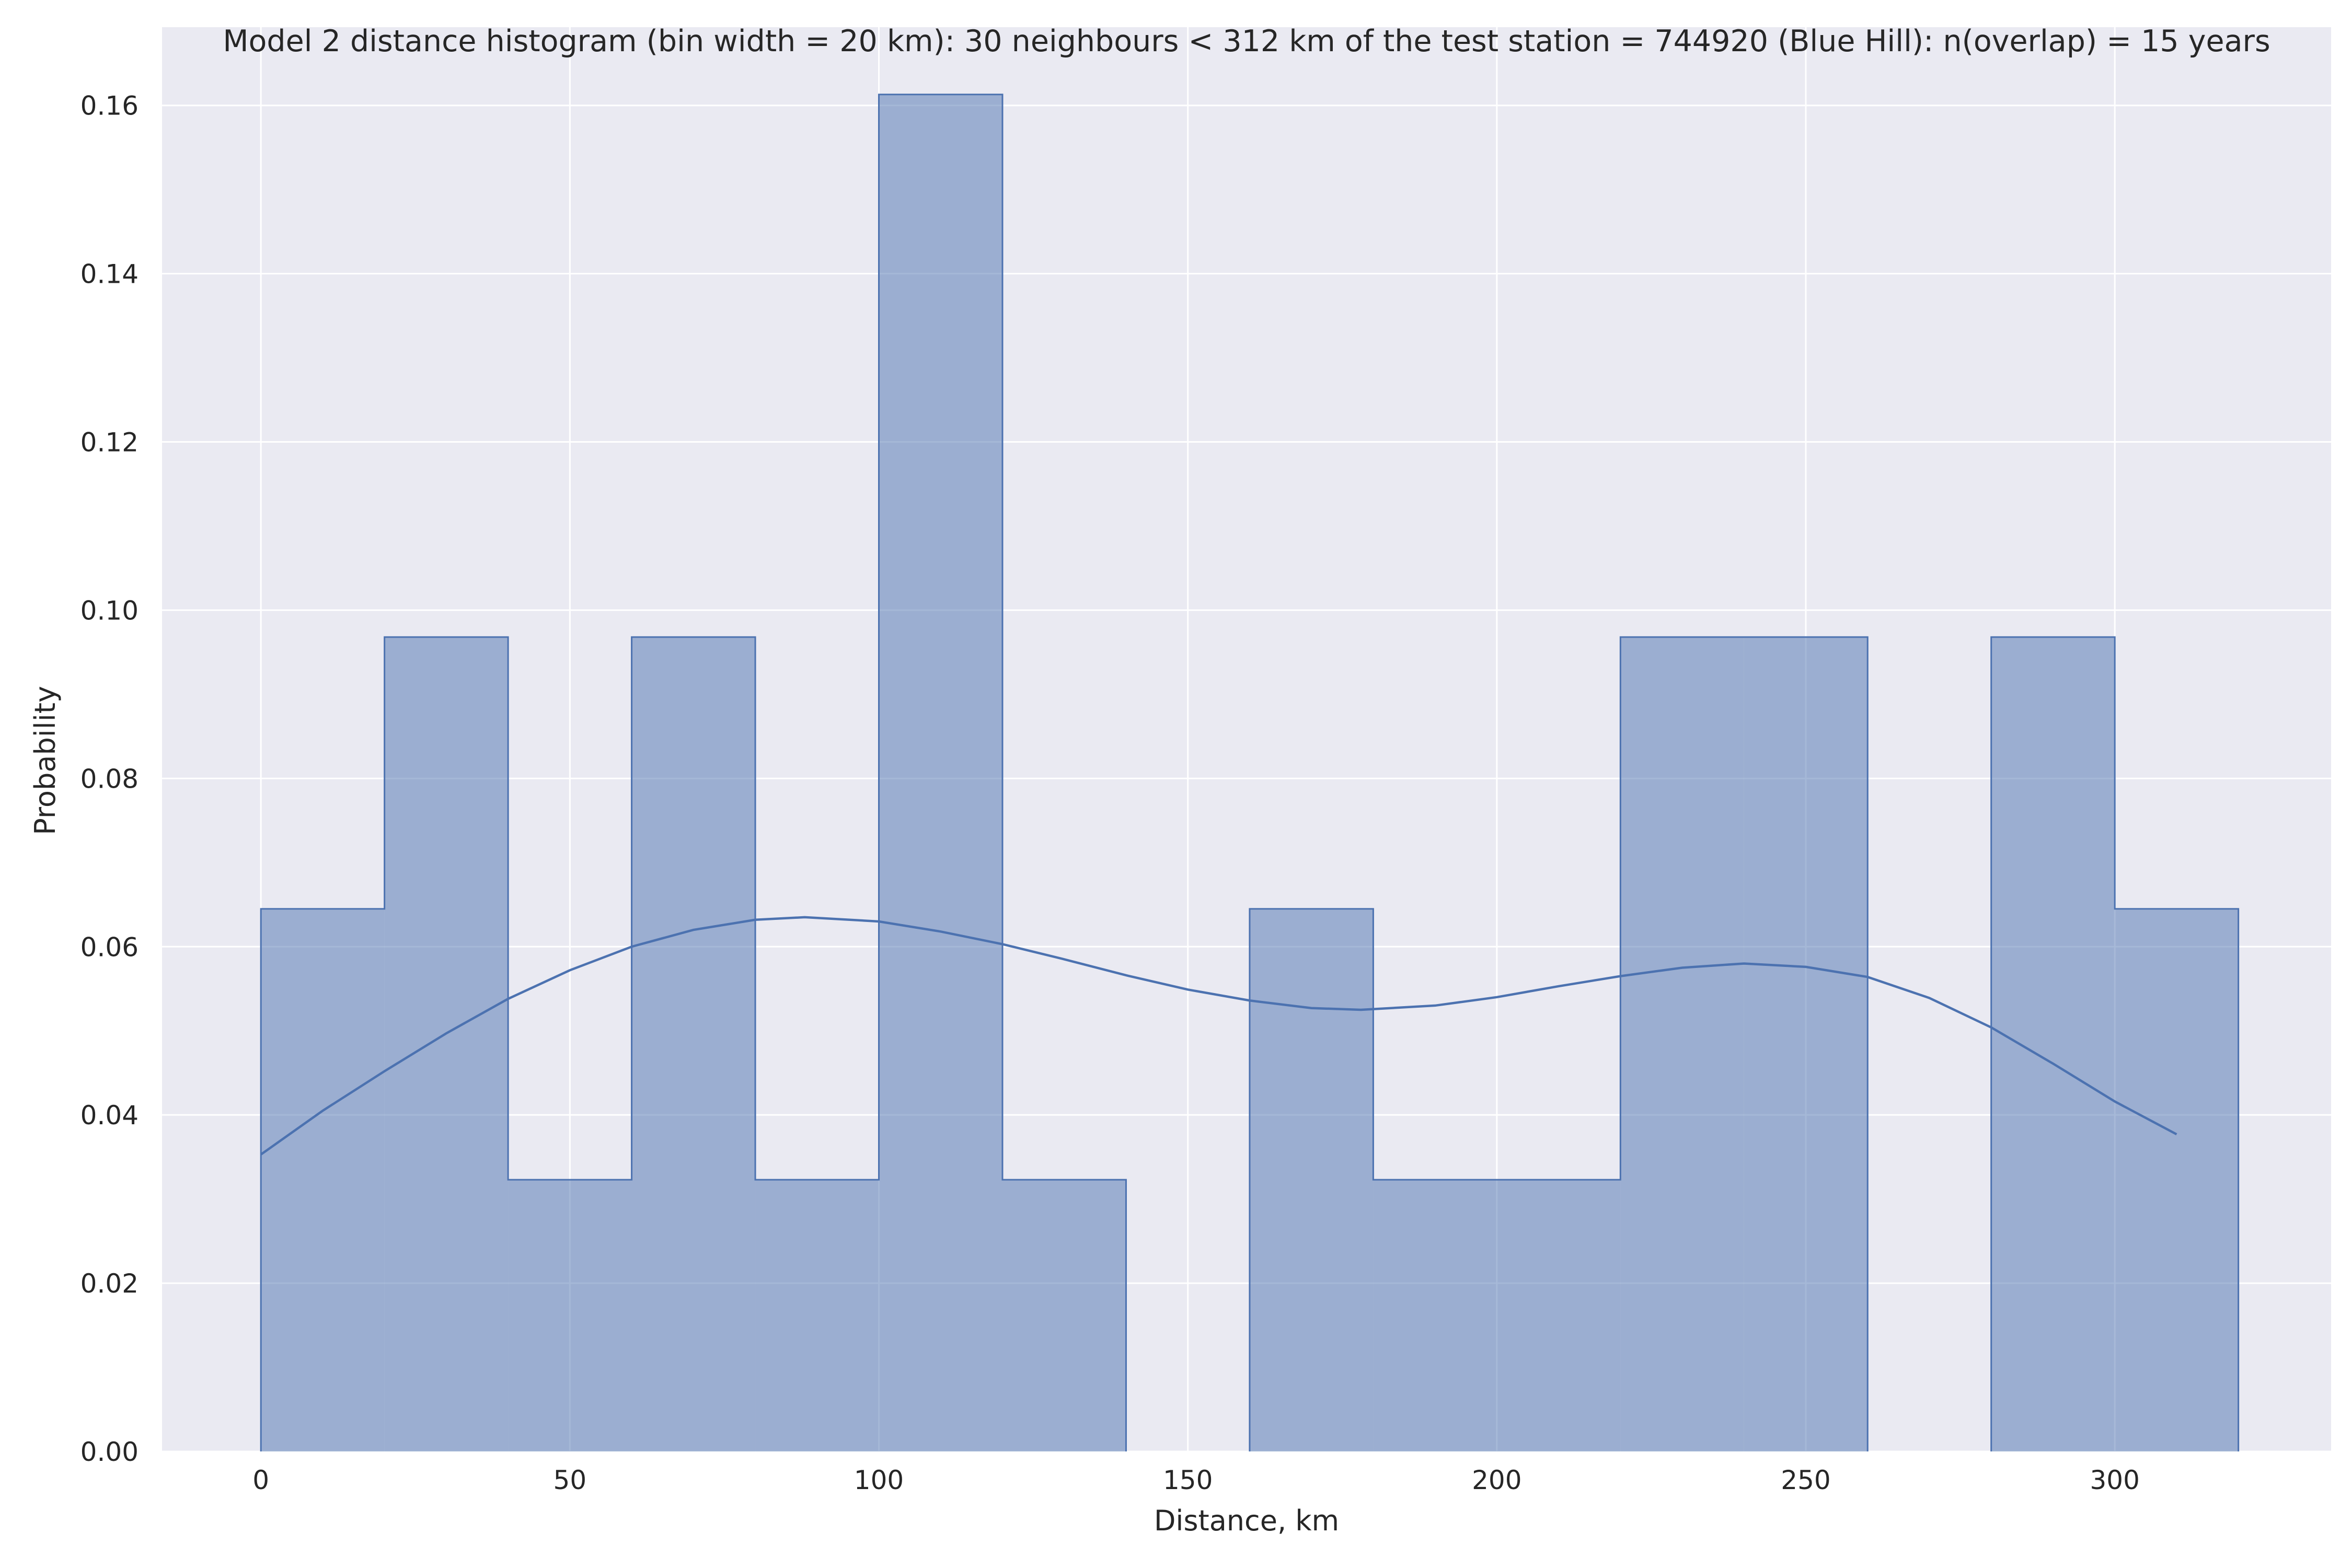  What do you see at coordinates (1805, 1480) in the screenshot?
I see `x-tick-label: 250` at bounding box center [1805, 1480].